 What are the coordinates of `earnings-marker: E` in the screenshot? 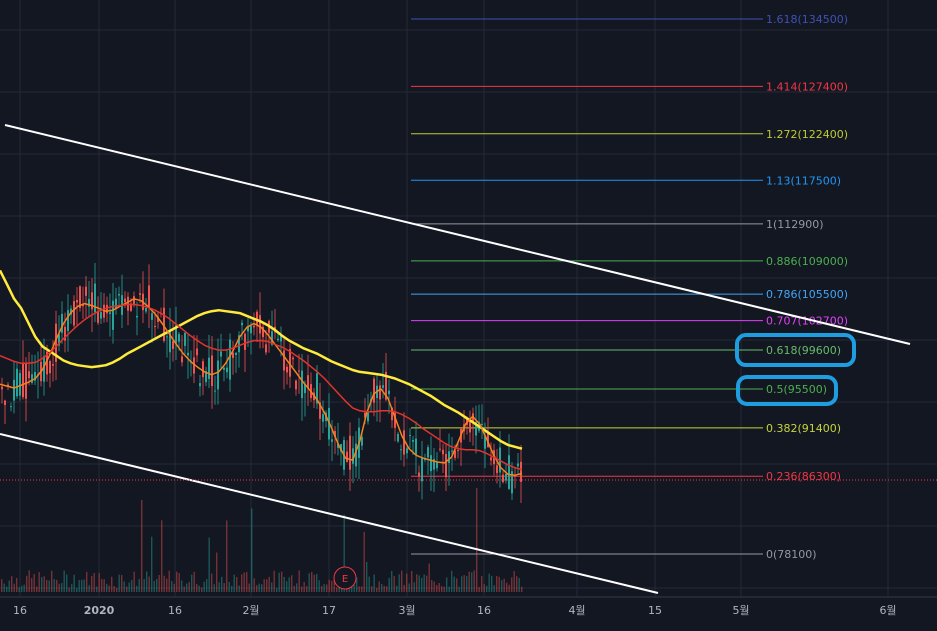 It's located at (345, 578).